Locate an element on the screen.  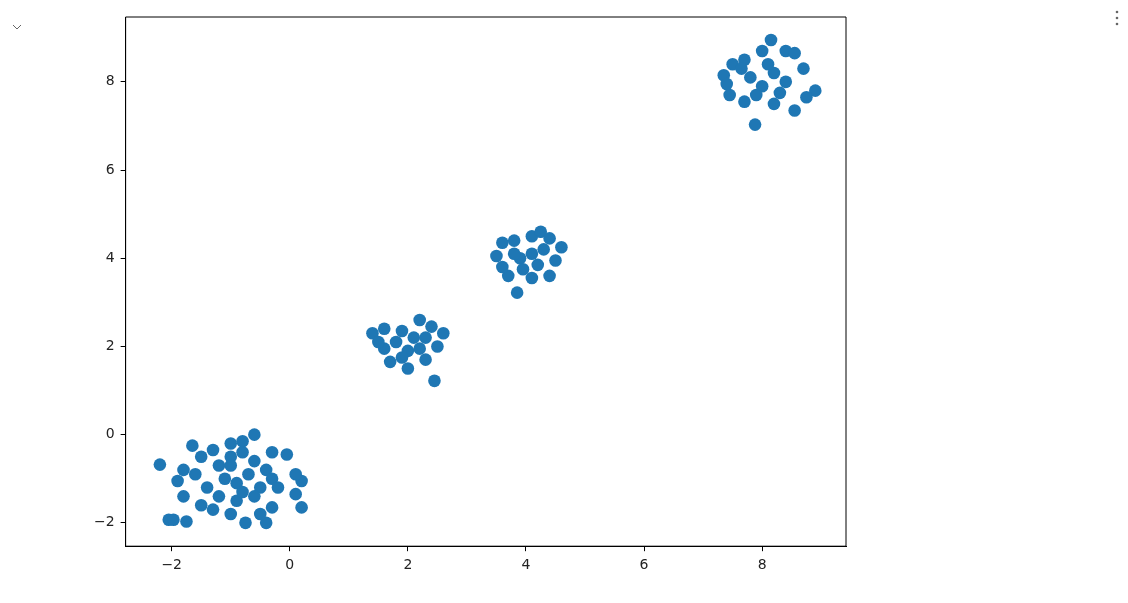
x-tick-label: 2 is located at coordinates (408, 564).